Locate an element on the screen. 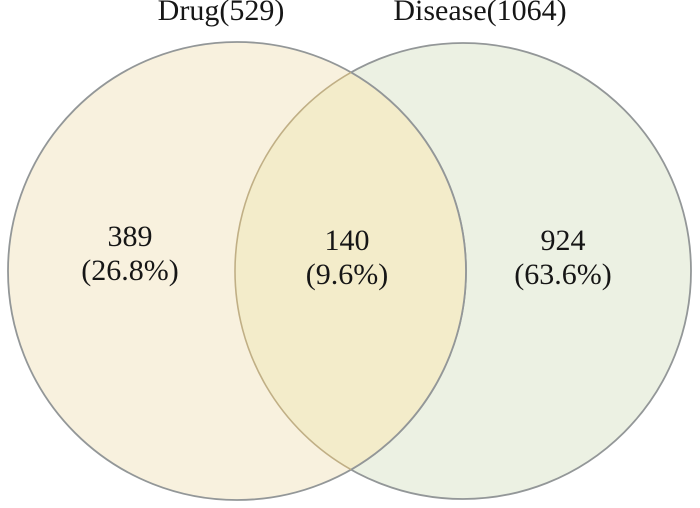 The width and height of the screenshot is (700, 508). drug-only-stat: 389 (26.8%) is located at coordinates (129, 254).